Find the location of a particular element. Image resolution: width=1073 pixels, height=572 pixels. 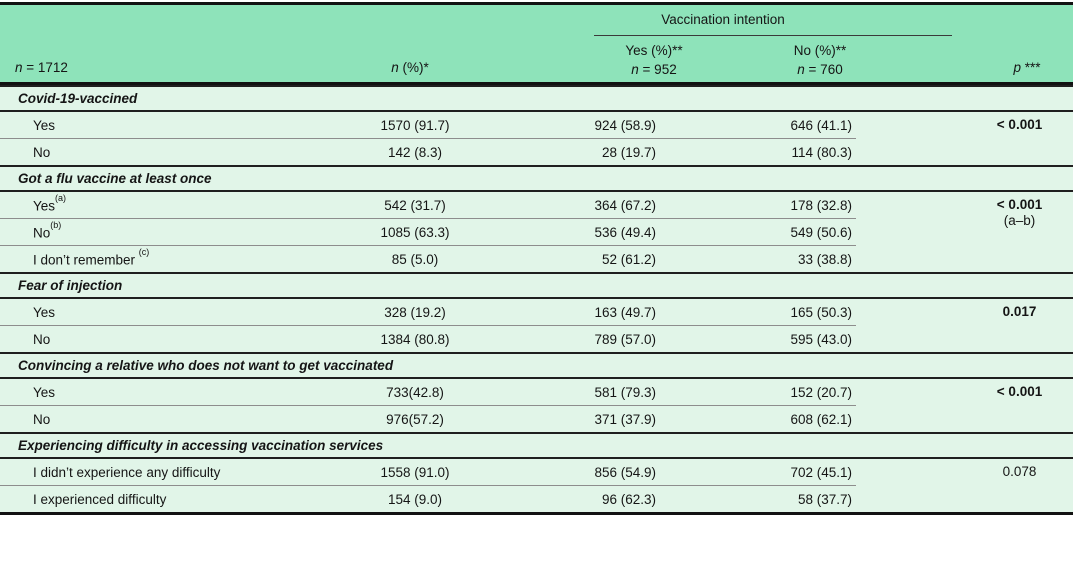

cell-n-pct: 733(42.8) is located at coordinates (415, 392).